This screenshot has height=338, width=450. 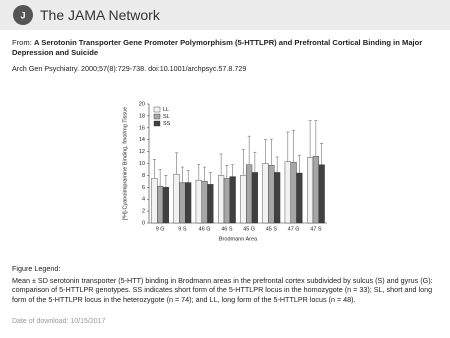 I want to click on brand: The JAMA Network, so click(x=100, y=15).